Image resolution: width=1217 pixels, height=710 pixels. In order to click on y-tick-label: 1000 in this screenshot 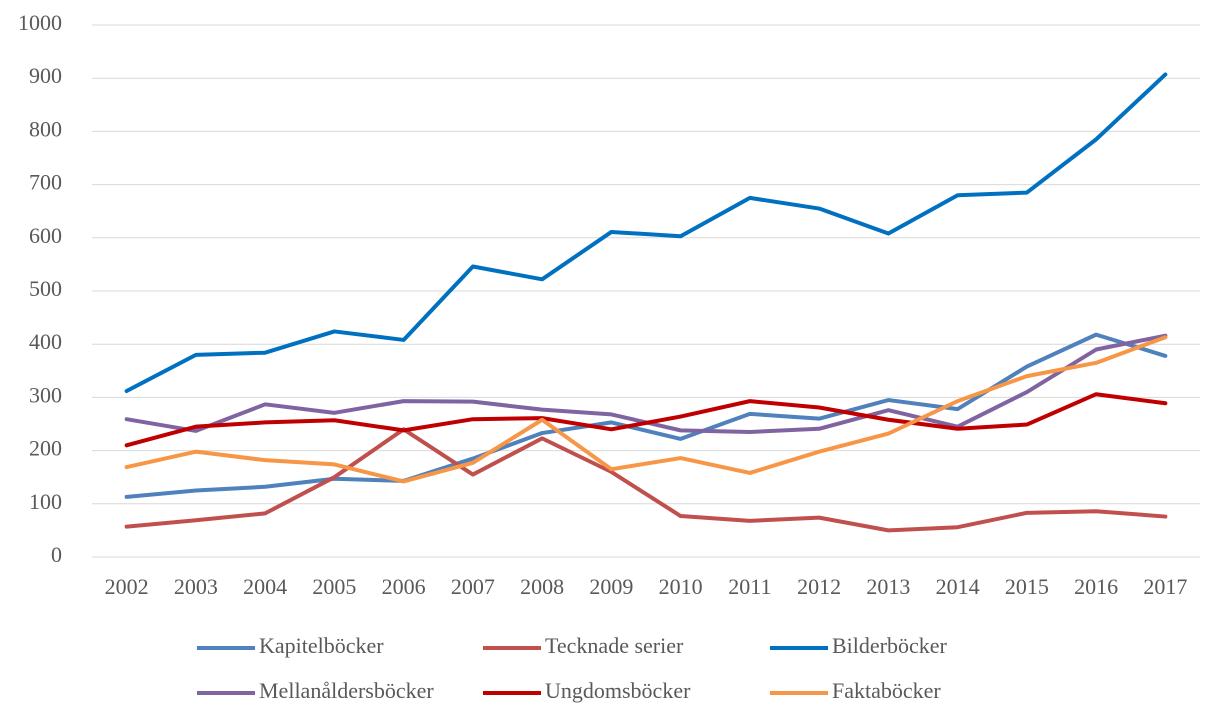, I will do `click(40, 22)`.